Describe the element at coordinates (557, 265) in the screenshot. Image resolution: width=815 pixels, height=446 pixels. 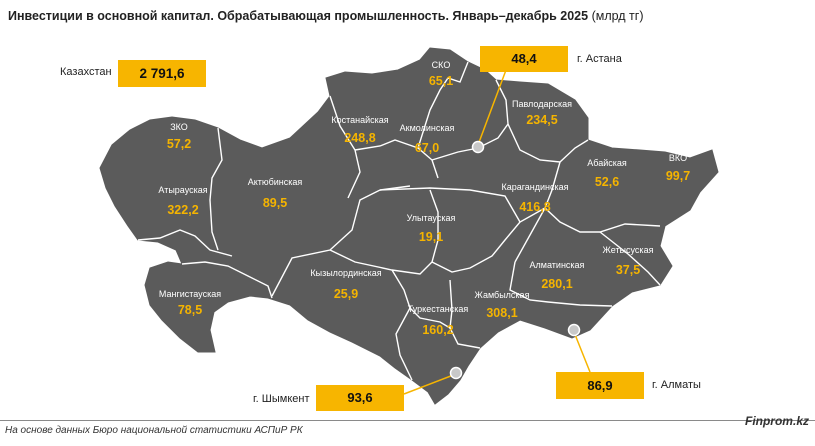
I see `region-name-almaty-region: Алматинская` at that location.